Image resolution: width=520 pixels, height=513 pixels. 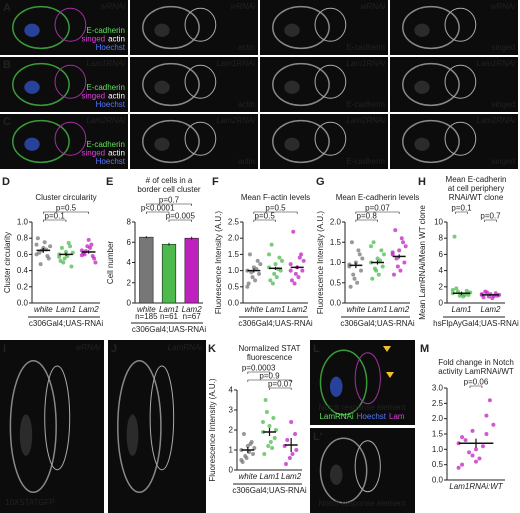 What do you see at coordinates (365, 120) in the screenshot?
I see `condition-label: Lam2RNAi` at bounding box center [365, 120].